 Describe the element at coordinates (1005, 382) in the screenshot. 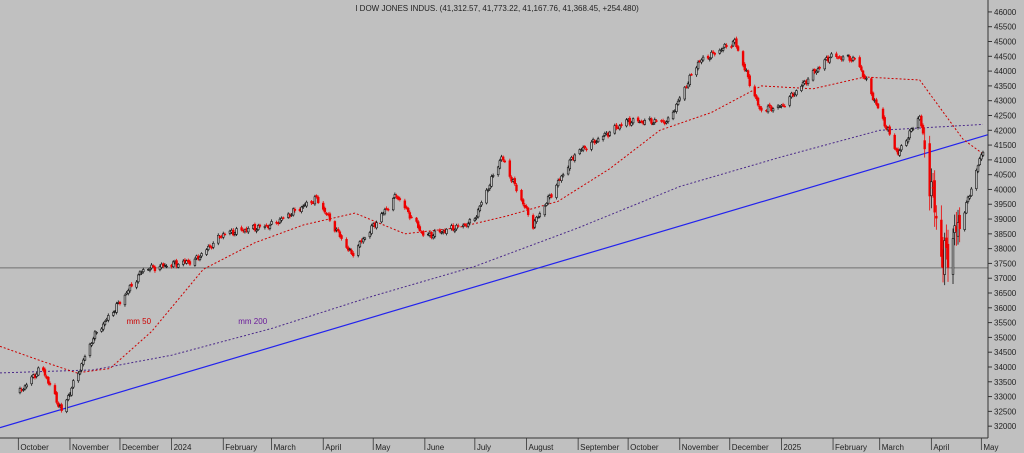

I see `y-tick-label: 33500` at that location.